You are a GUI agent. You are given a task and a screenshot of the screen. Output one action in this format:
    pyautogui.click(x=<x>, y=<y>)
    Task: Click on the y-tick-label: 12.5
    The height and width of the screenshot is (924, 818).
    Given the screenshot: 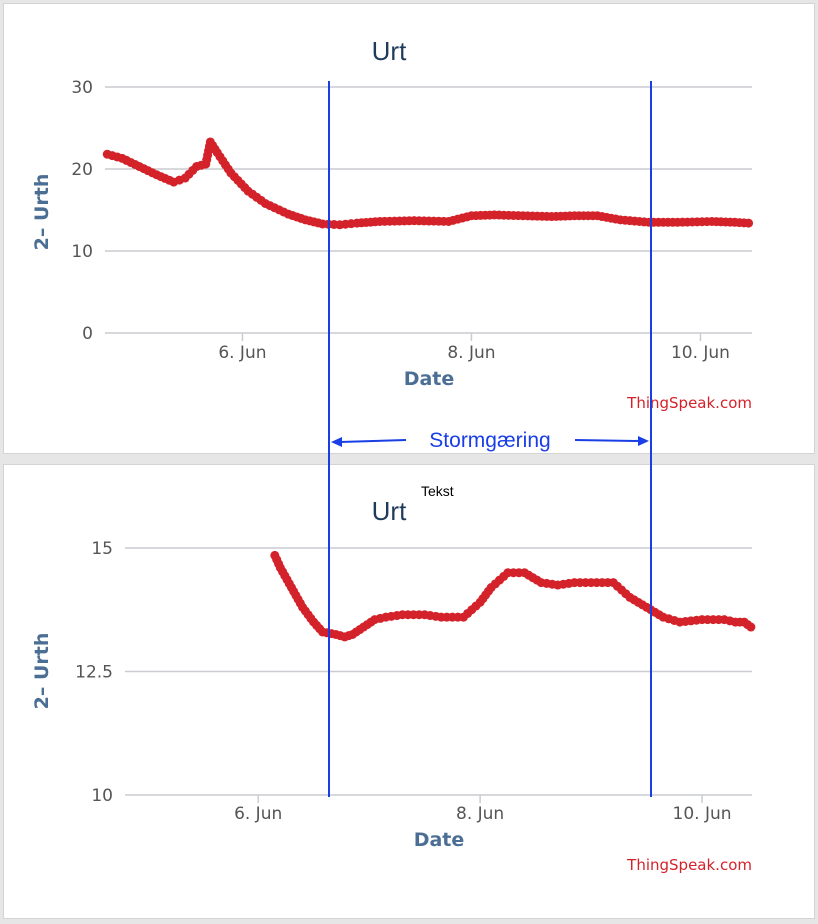 What is the action you would take?
    pyautogui.click(x=94, y=673)
    